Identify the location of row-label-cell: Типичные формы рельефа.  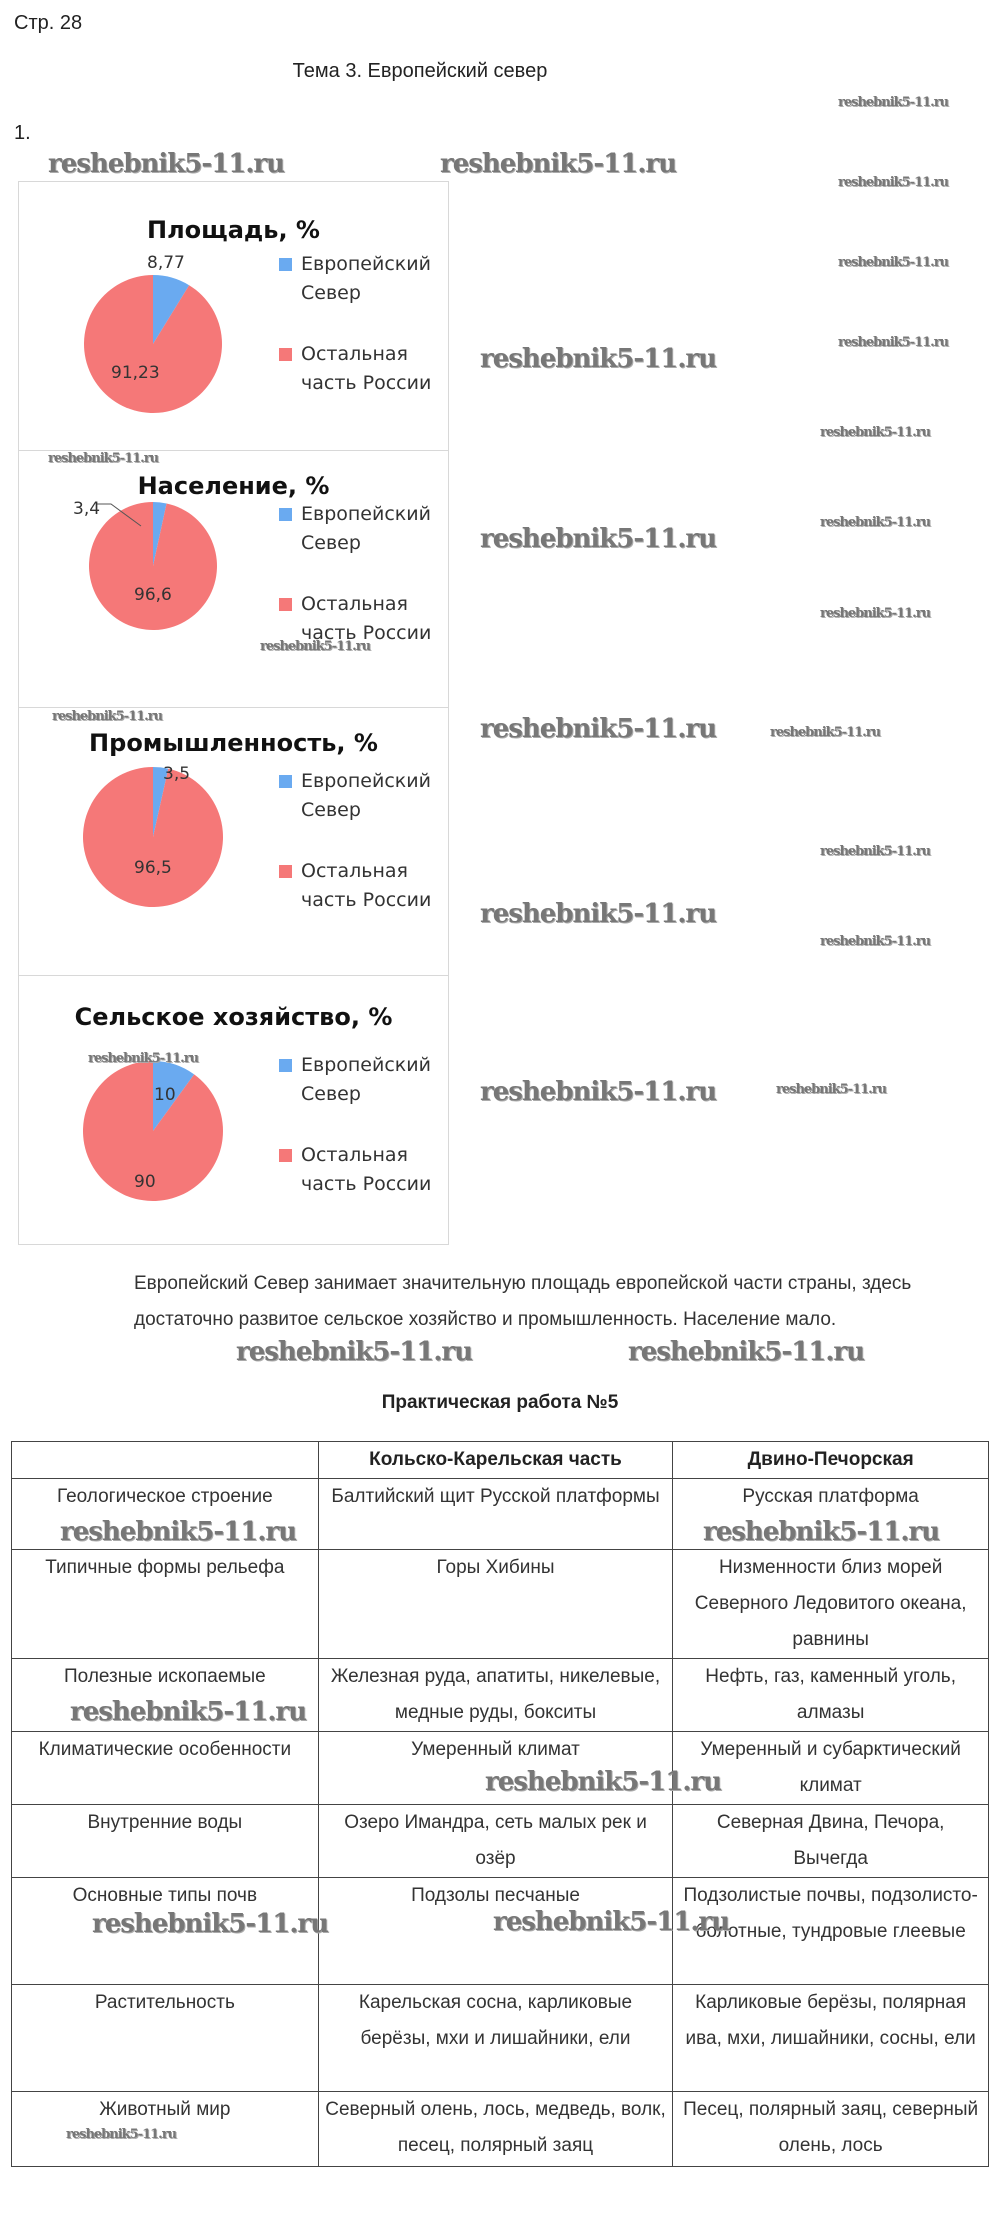
(165, 1604).